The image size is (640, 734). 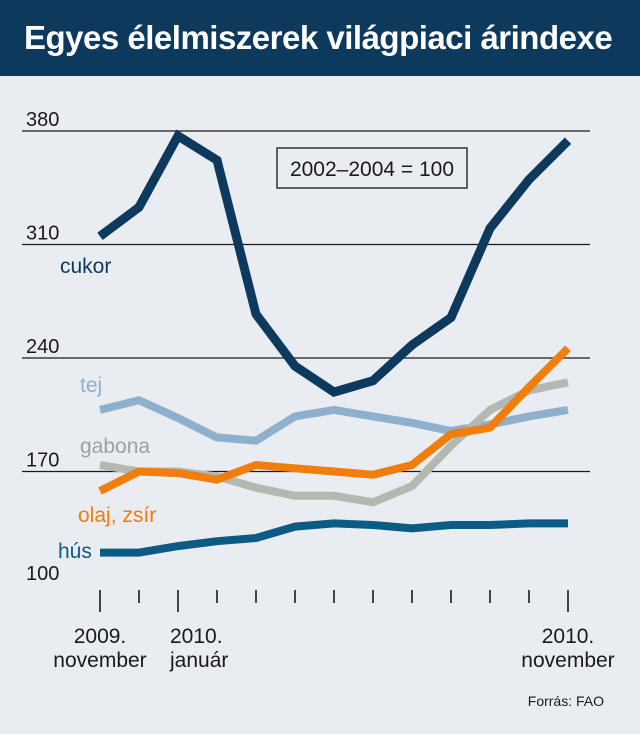 What do you see at coordinates (100, 636) in the screenshot?
I see `x-tick-label: 2009.` at bounding box center [100, 636].